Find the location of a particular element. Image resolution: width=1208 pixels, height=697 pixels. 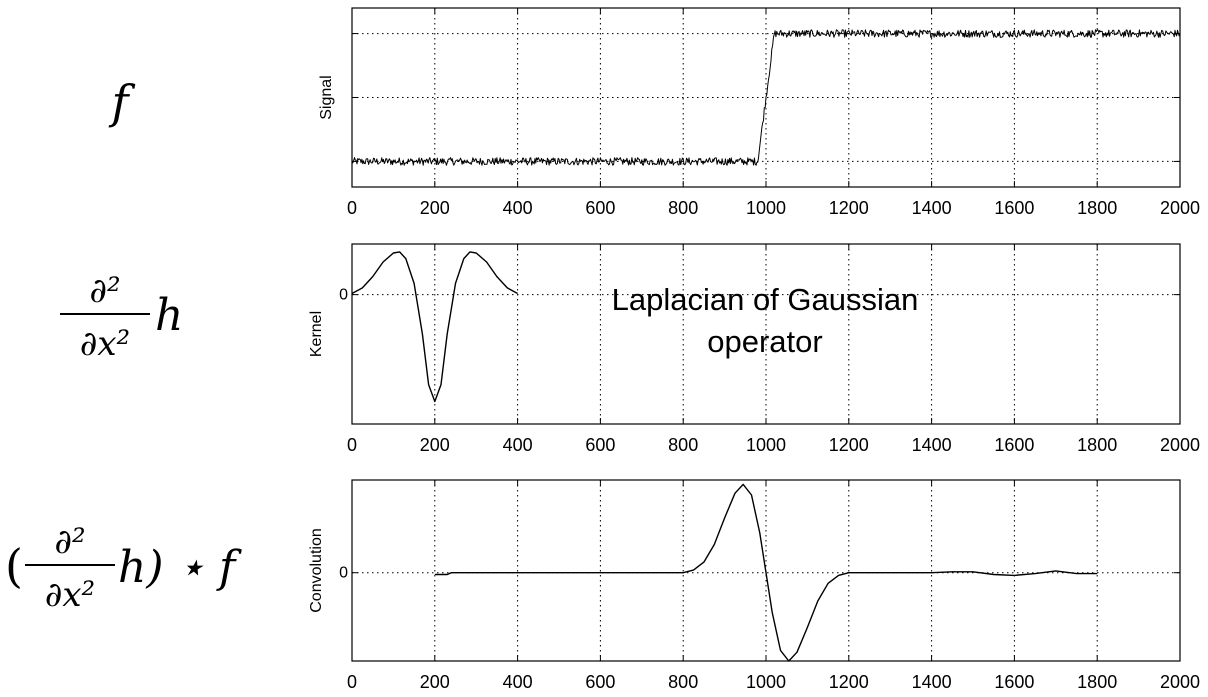

equation-convolution-denominator: ∂x² is located at coordinates (70, 595).